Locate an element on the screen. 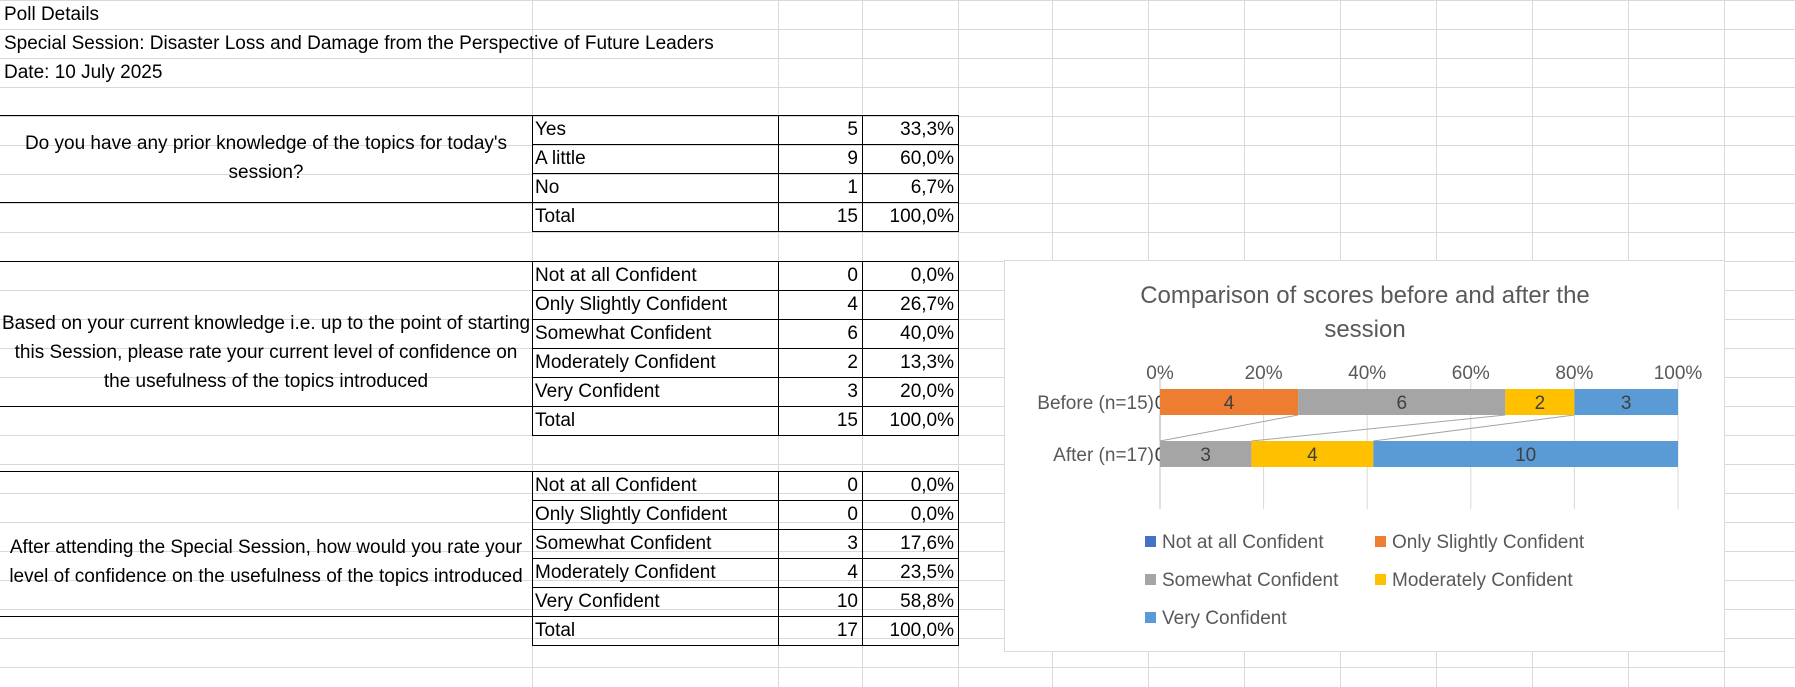 Image resolution: width=1795 pixels, height=687 pixels. row-percent: 23,5% is located at coordinates (927, 572).